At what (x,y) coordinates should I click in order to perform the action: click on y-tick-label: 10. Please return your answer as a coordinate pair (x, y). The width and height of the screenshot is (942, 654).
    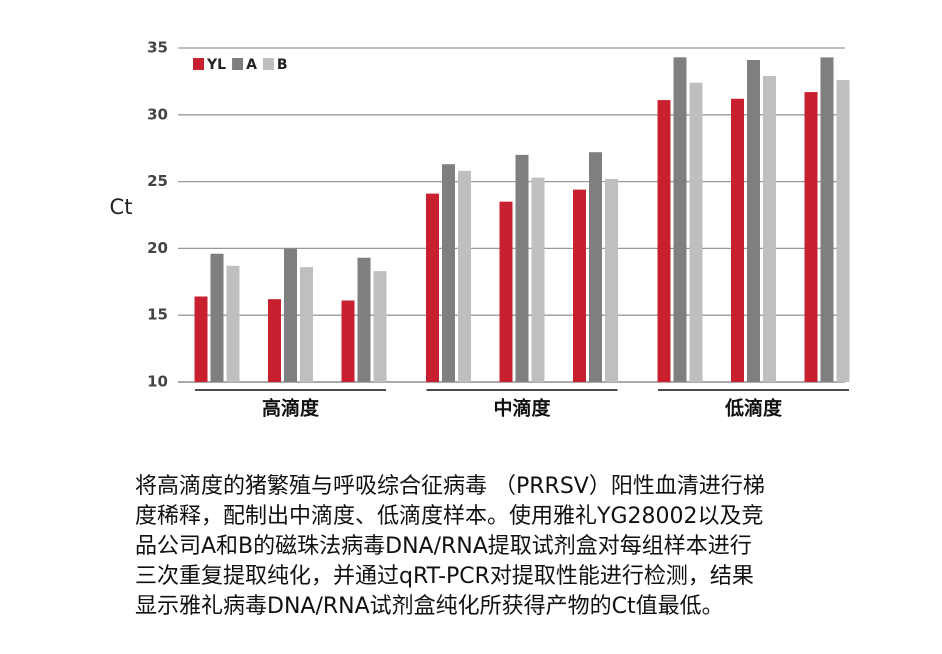
    Looking at the image, I should click on (157, 382).